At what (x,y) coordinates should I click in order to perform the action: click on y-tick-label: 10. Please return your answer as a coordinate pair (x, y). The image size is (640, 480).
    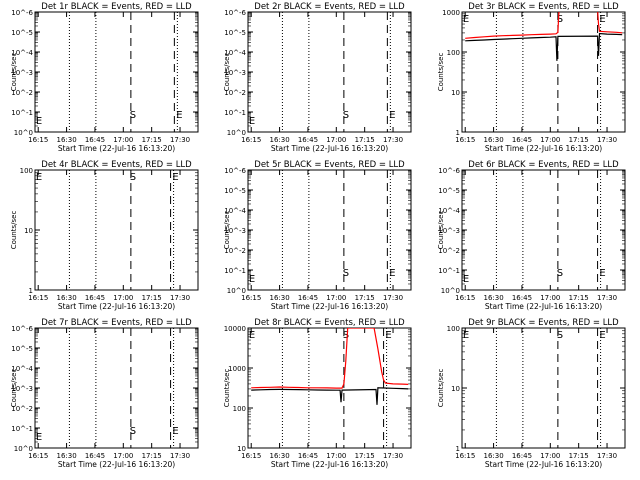
    Looking at the image, I should click on (455, 93).